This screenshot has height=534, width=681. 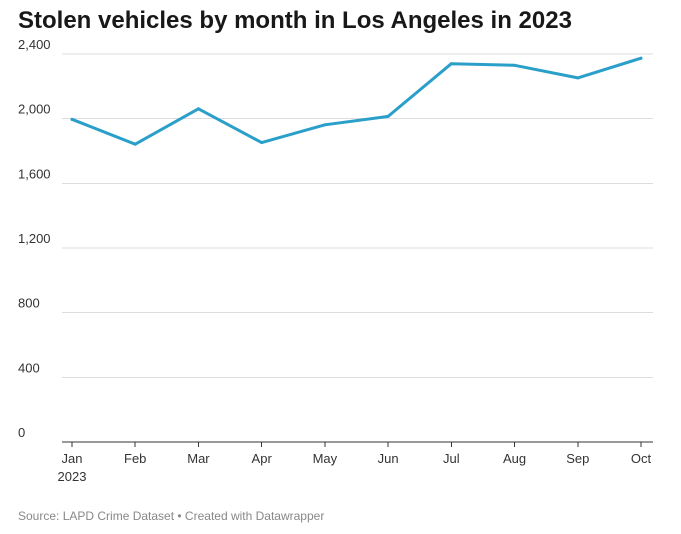 I want to click on x-axis-tick-labels: Jan Feb Mar Apr May Jun Jul Aug Sep Oct 2023, so click(x=355, y=463).